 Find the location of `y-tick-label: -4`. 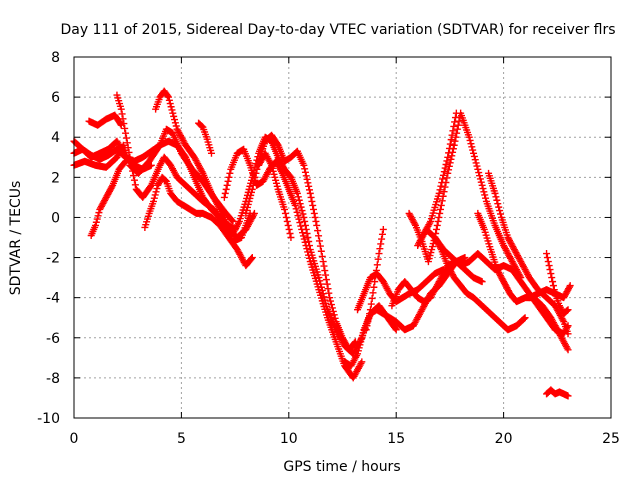

y-tick-label: -4 is located at coordinates (53, 299).